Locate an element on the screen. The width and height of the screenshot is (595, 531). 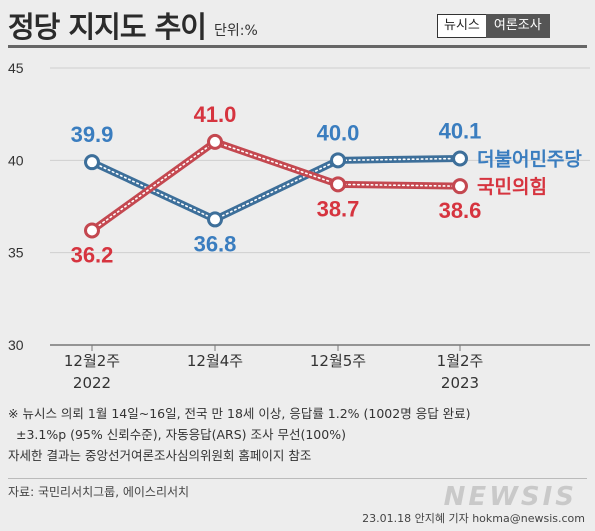
data-label: 40.1 is located at coordinates (460, 130).